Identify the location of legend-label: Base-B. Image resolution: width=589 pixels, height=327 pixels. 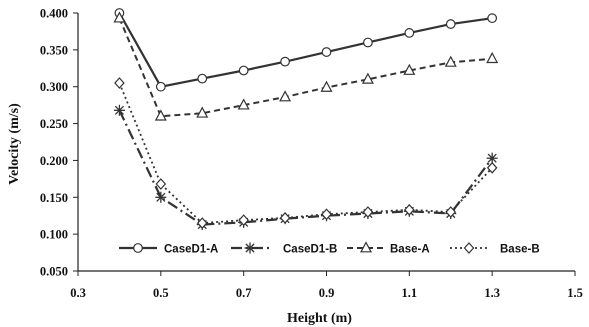
(520, 250).